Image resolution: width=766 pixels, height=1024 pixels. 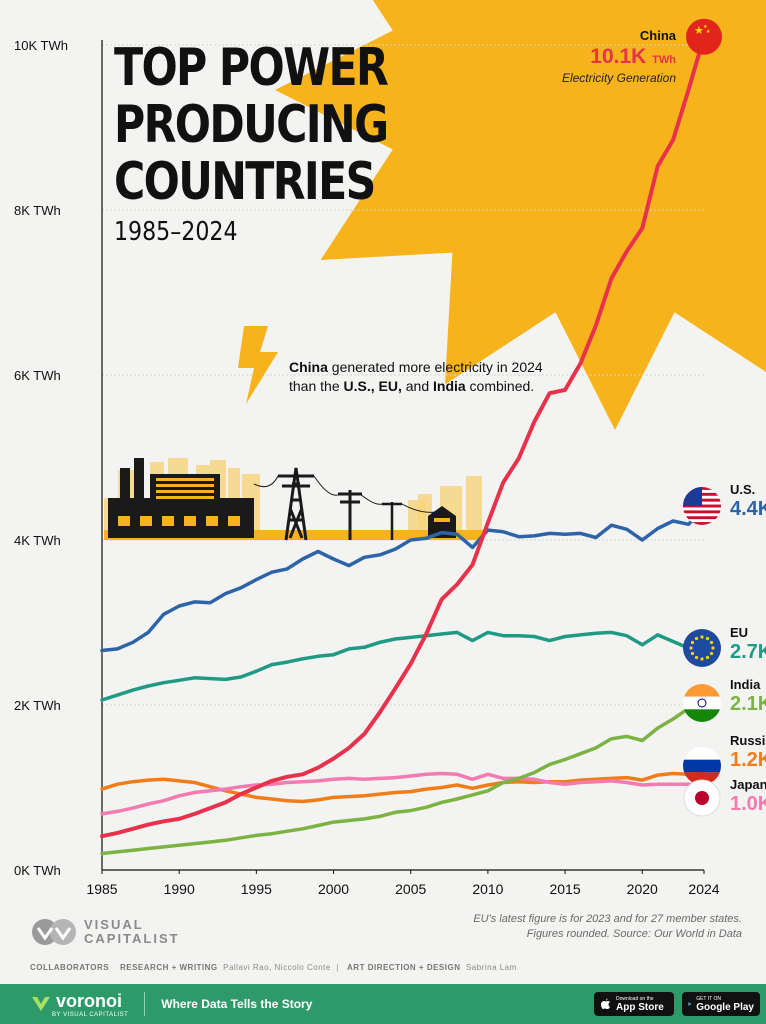 I want to click on callout-text-2: and, so click(x=417, y=386).